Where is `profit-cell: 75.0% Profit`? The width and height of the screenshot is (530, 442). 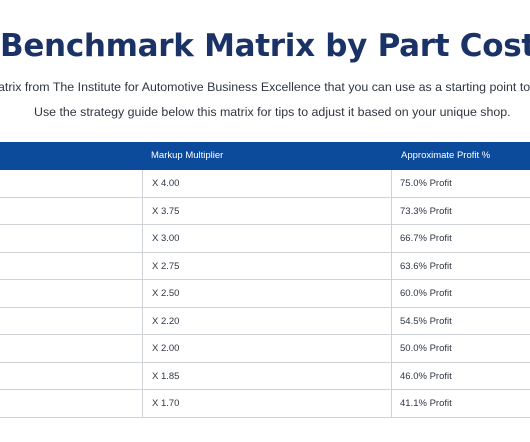 profit-cell: 75.0% Profit is located at coordinates (426, 183).